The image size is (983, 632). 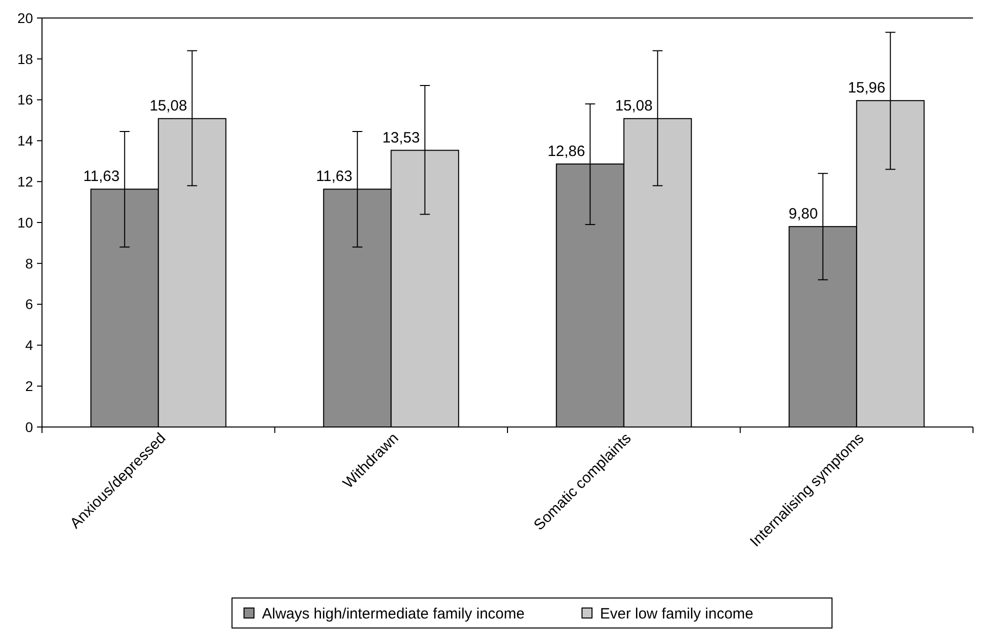 I want to click on y-tick-label: 2, so click(x=29, y=386).